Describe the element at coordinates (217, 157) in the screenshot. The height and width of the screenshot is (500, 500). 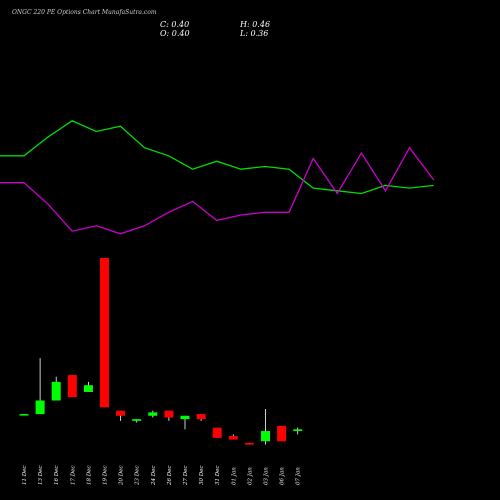
I see `indicator-line-green` at that location.